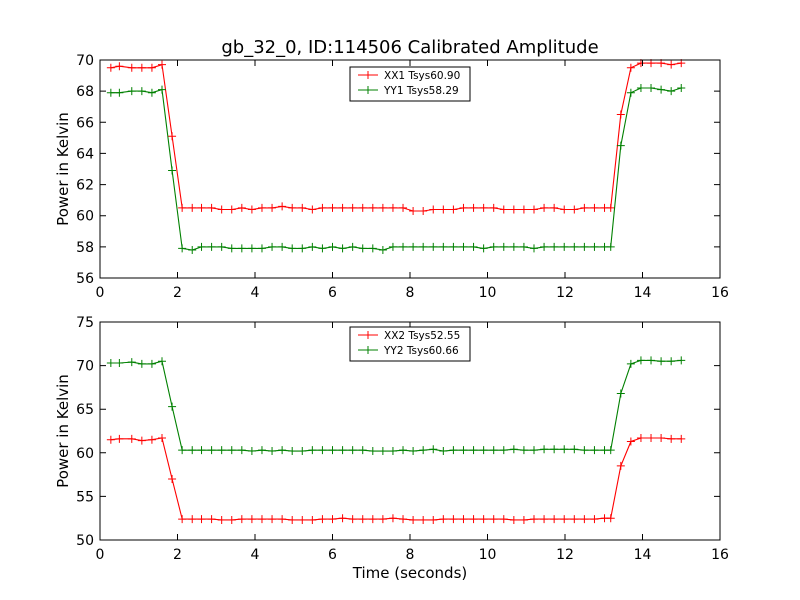 This screenshot has height=600, width=800. Describe the element at coordinates (410, 573) in the screenshot. I see `x-axis-label: Time (seconds)` at that location.